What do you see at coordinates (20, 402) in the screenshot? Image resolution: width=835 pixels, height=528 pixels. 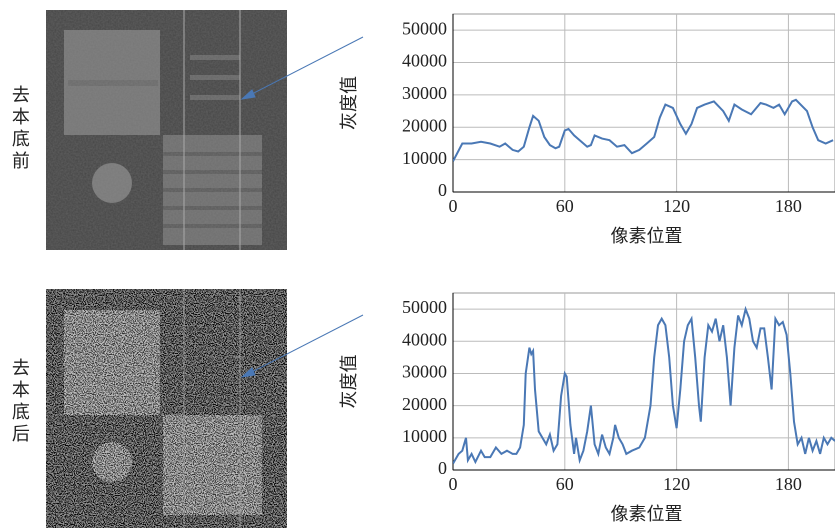 I see `image-label: 去本底后` at bounding box center [20, 402].